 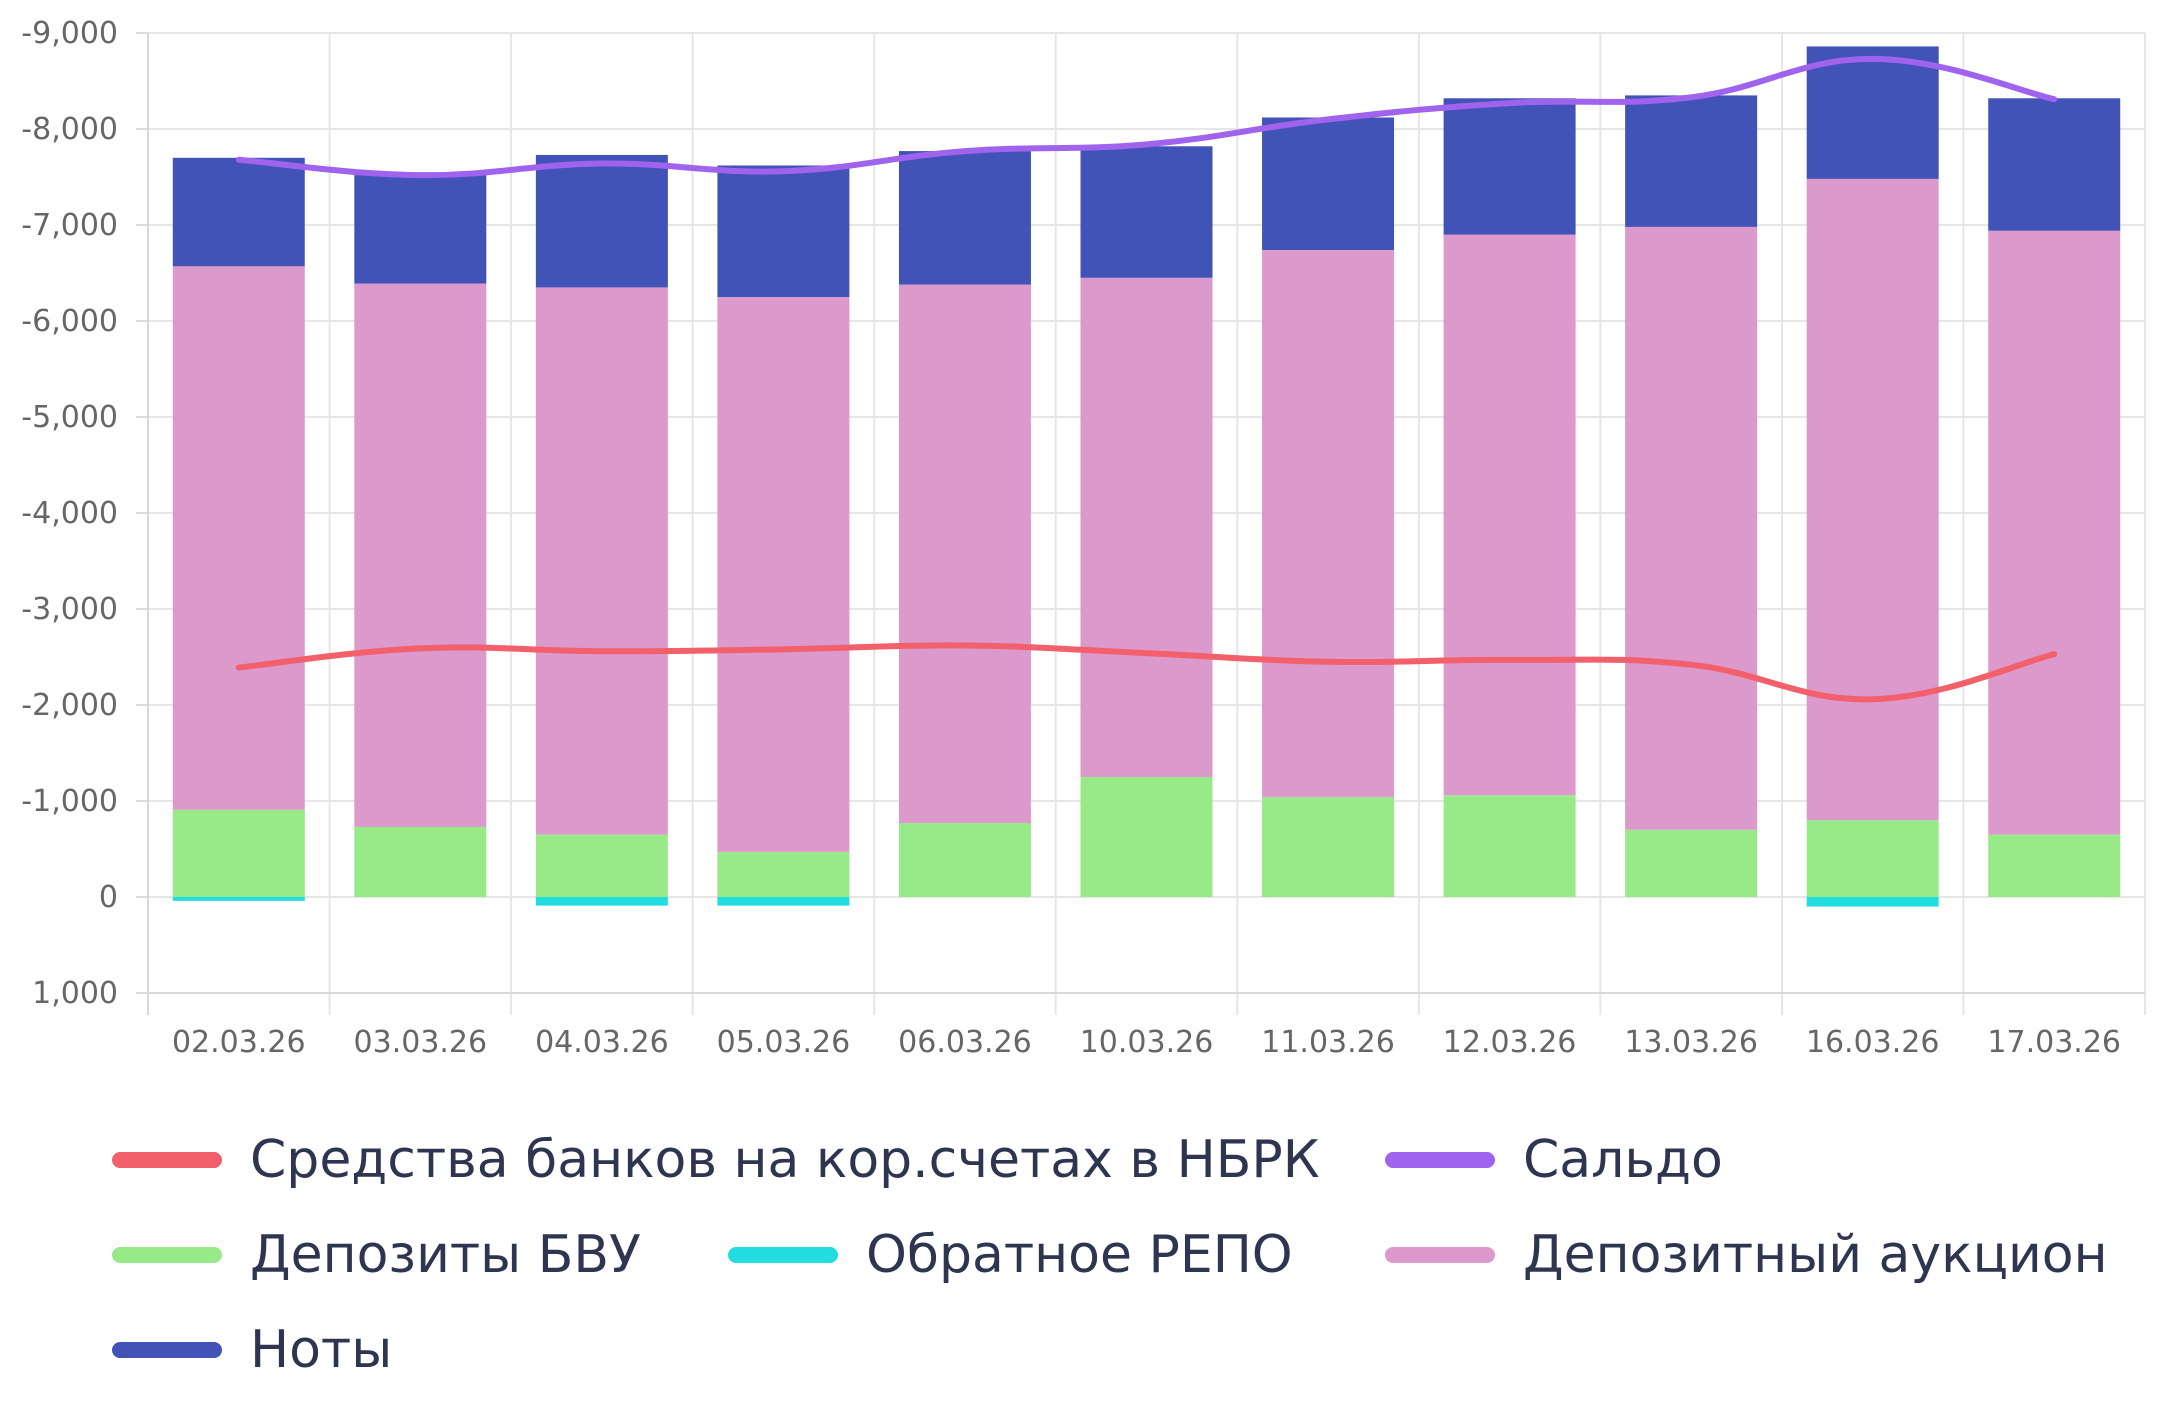 I want to click on y-tick-label: -2,000, so click(x=69, y=705).